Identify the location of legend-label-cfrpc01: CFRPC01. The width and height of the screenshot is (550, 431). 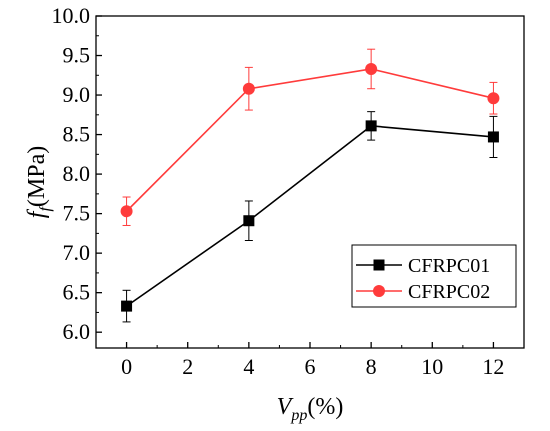
(449, 266).